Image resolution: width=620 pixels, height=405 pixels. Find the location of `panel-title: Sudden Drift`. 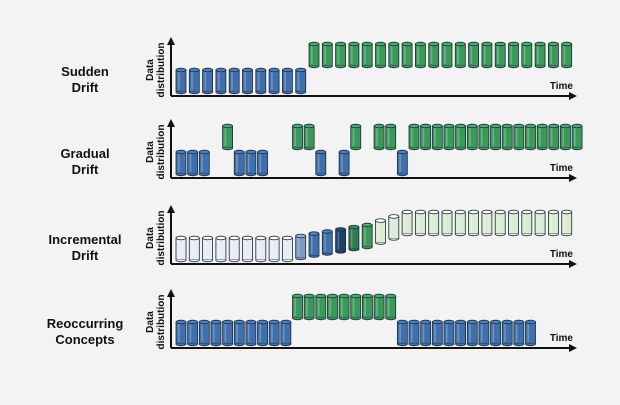

panel-title: Sudden Drift is located at coordinates (85, 79).